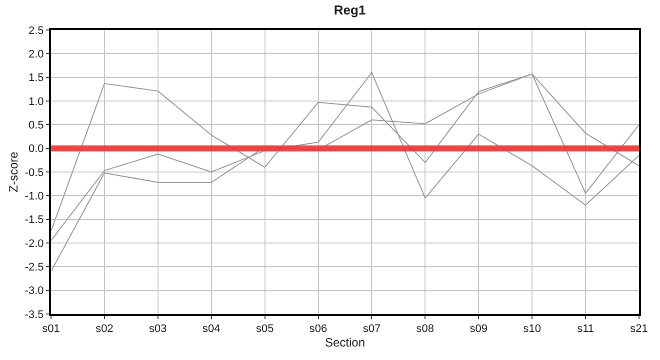 This screenshot has height=360, width=660. I want to click on x-tick-label: s10, so click(532, 329).